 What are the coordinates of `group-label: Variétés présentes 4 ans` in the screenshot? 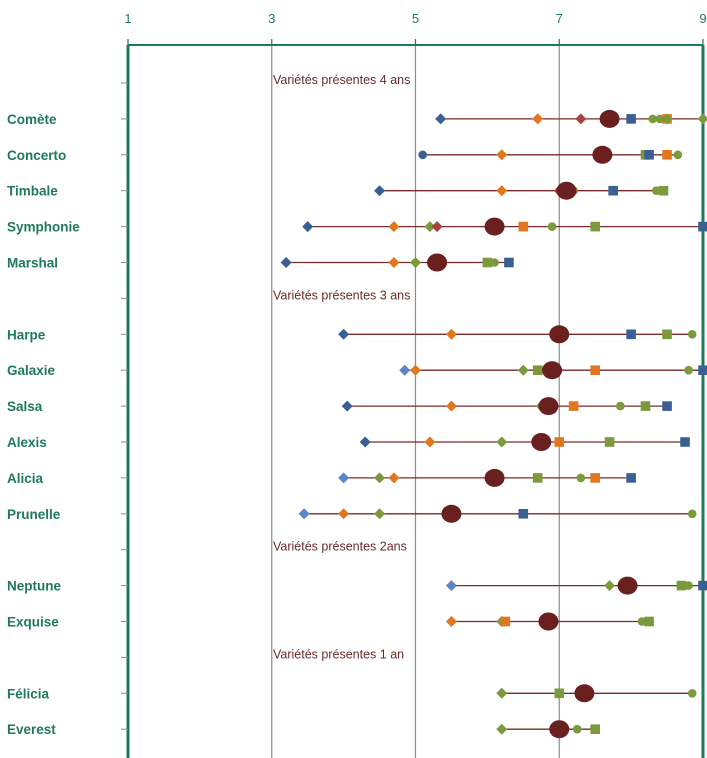 It's located at (341, 80).